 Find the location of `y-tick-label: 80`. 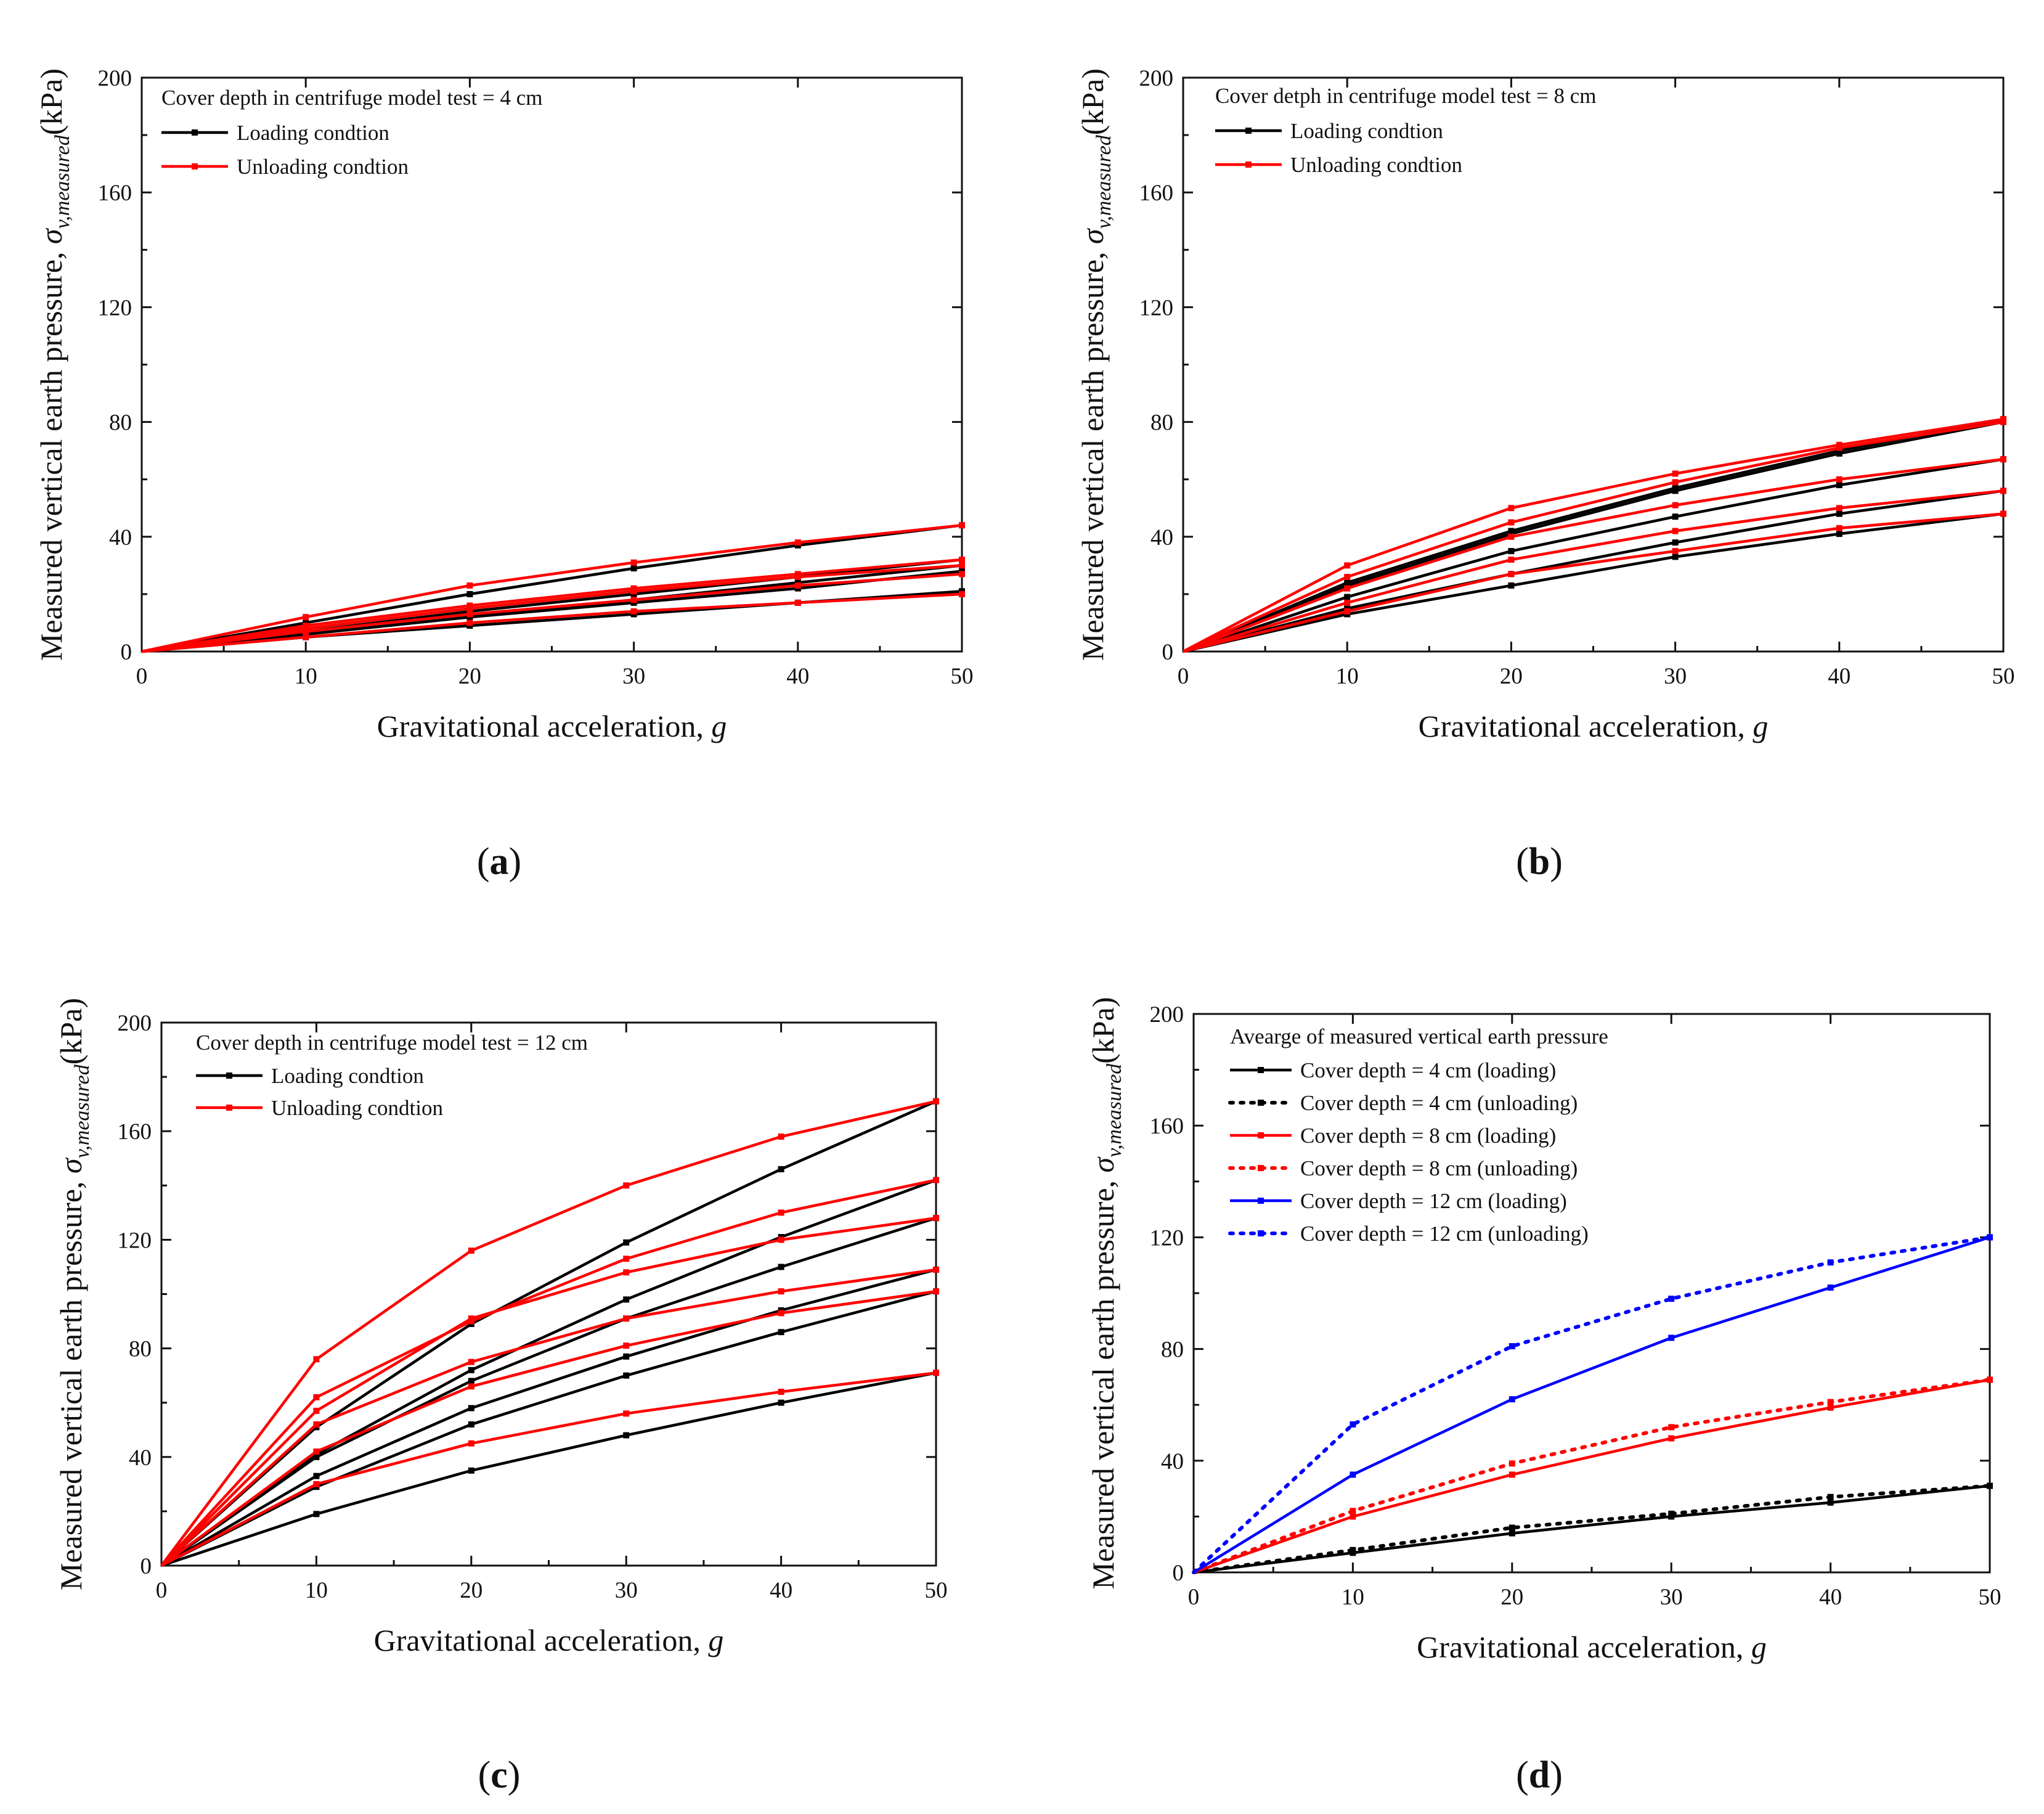

y-tick-label: 80 is located at coordinates (140, 1349).